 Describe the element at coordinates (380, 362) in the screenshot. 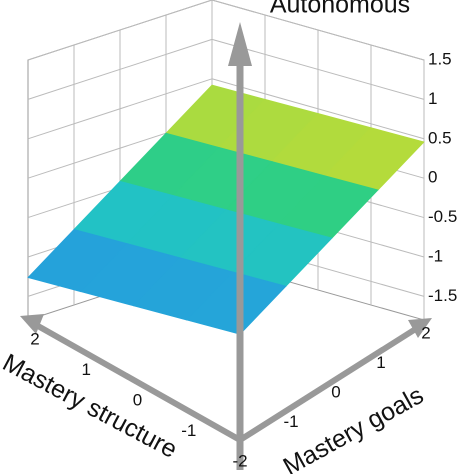

I see `y-tick-label: 1` at that location.